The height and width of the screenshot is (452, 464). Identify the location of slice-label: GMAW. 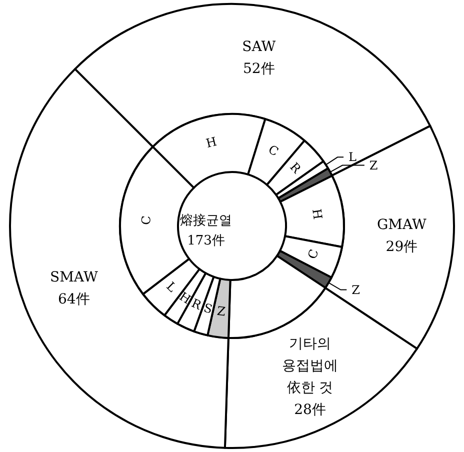
(402, 225).